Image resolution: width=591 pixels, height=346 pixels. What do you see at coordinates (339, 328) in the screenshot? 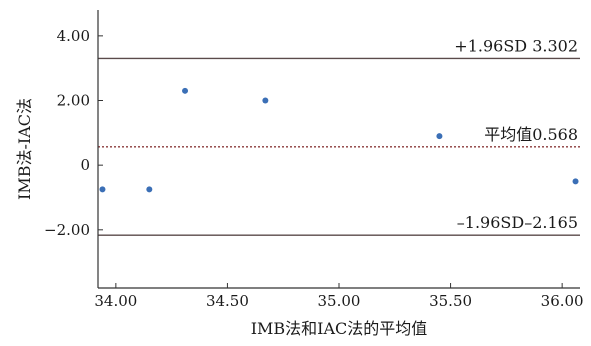
I see `x-axis-title: IMB法和IAC法的平均值` at bounding box center [339, 328].